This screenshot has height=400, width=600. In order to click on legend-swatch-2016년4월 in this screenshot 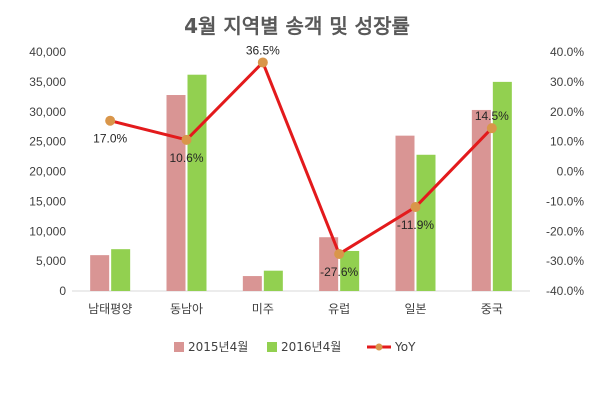, I will do `click(272, 347)`.